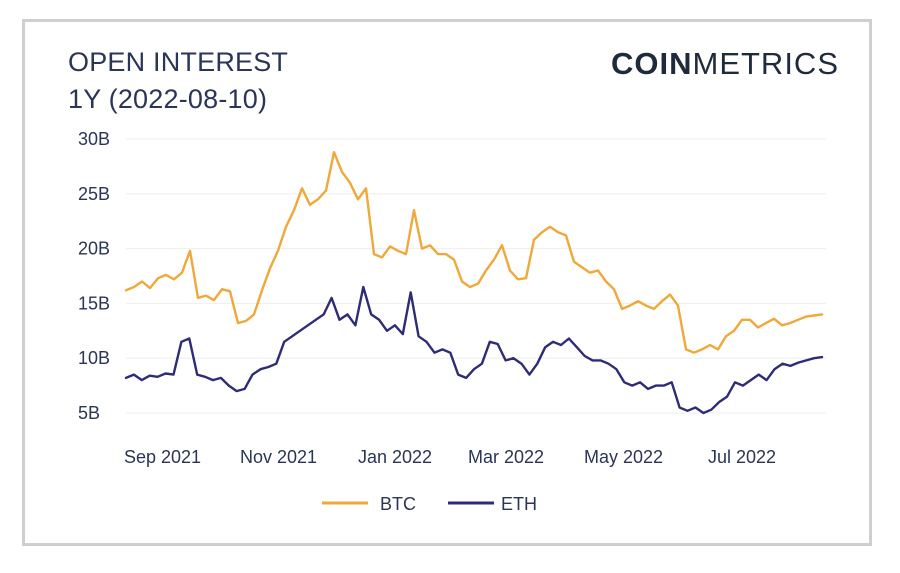  What do you see at coordinates (506, 457) in the screenshot?
I see `x-tick-label: Mar 2022` at bounding box center [506, 457].